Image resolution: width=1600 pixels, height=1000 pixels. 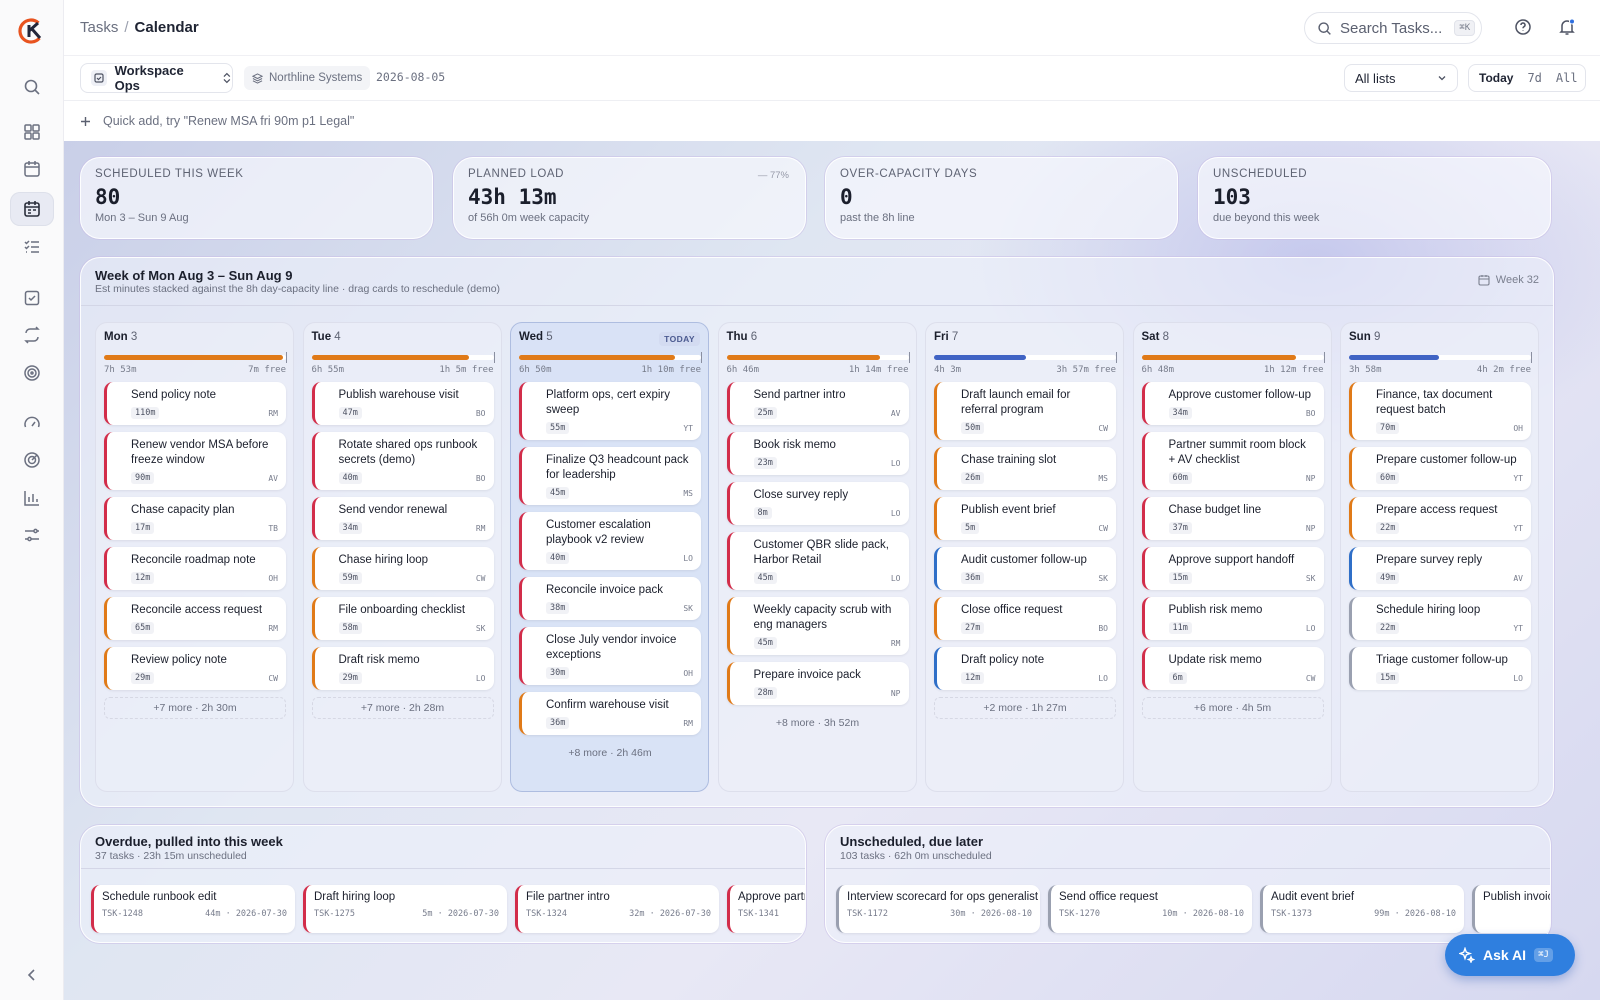 What do you see at coordinates (1440, 518) in the screenshot?
I see `task-card: Prepare access request 22m YT` at bounding box center [1440, 518].